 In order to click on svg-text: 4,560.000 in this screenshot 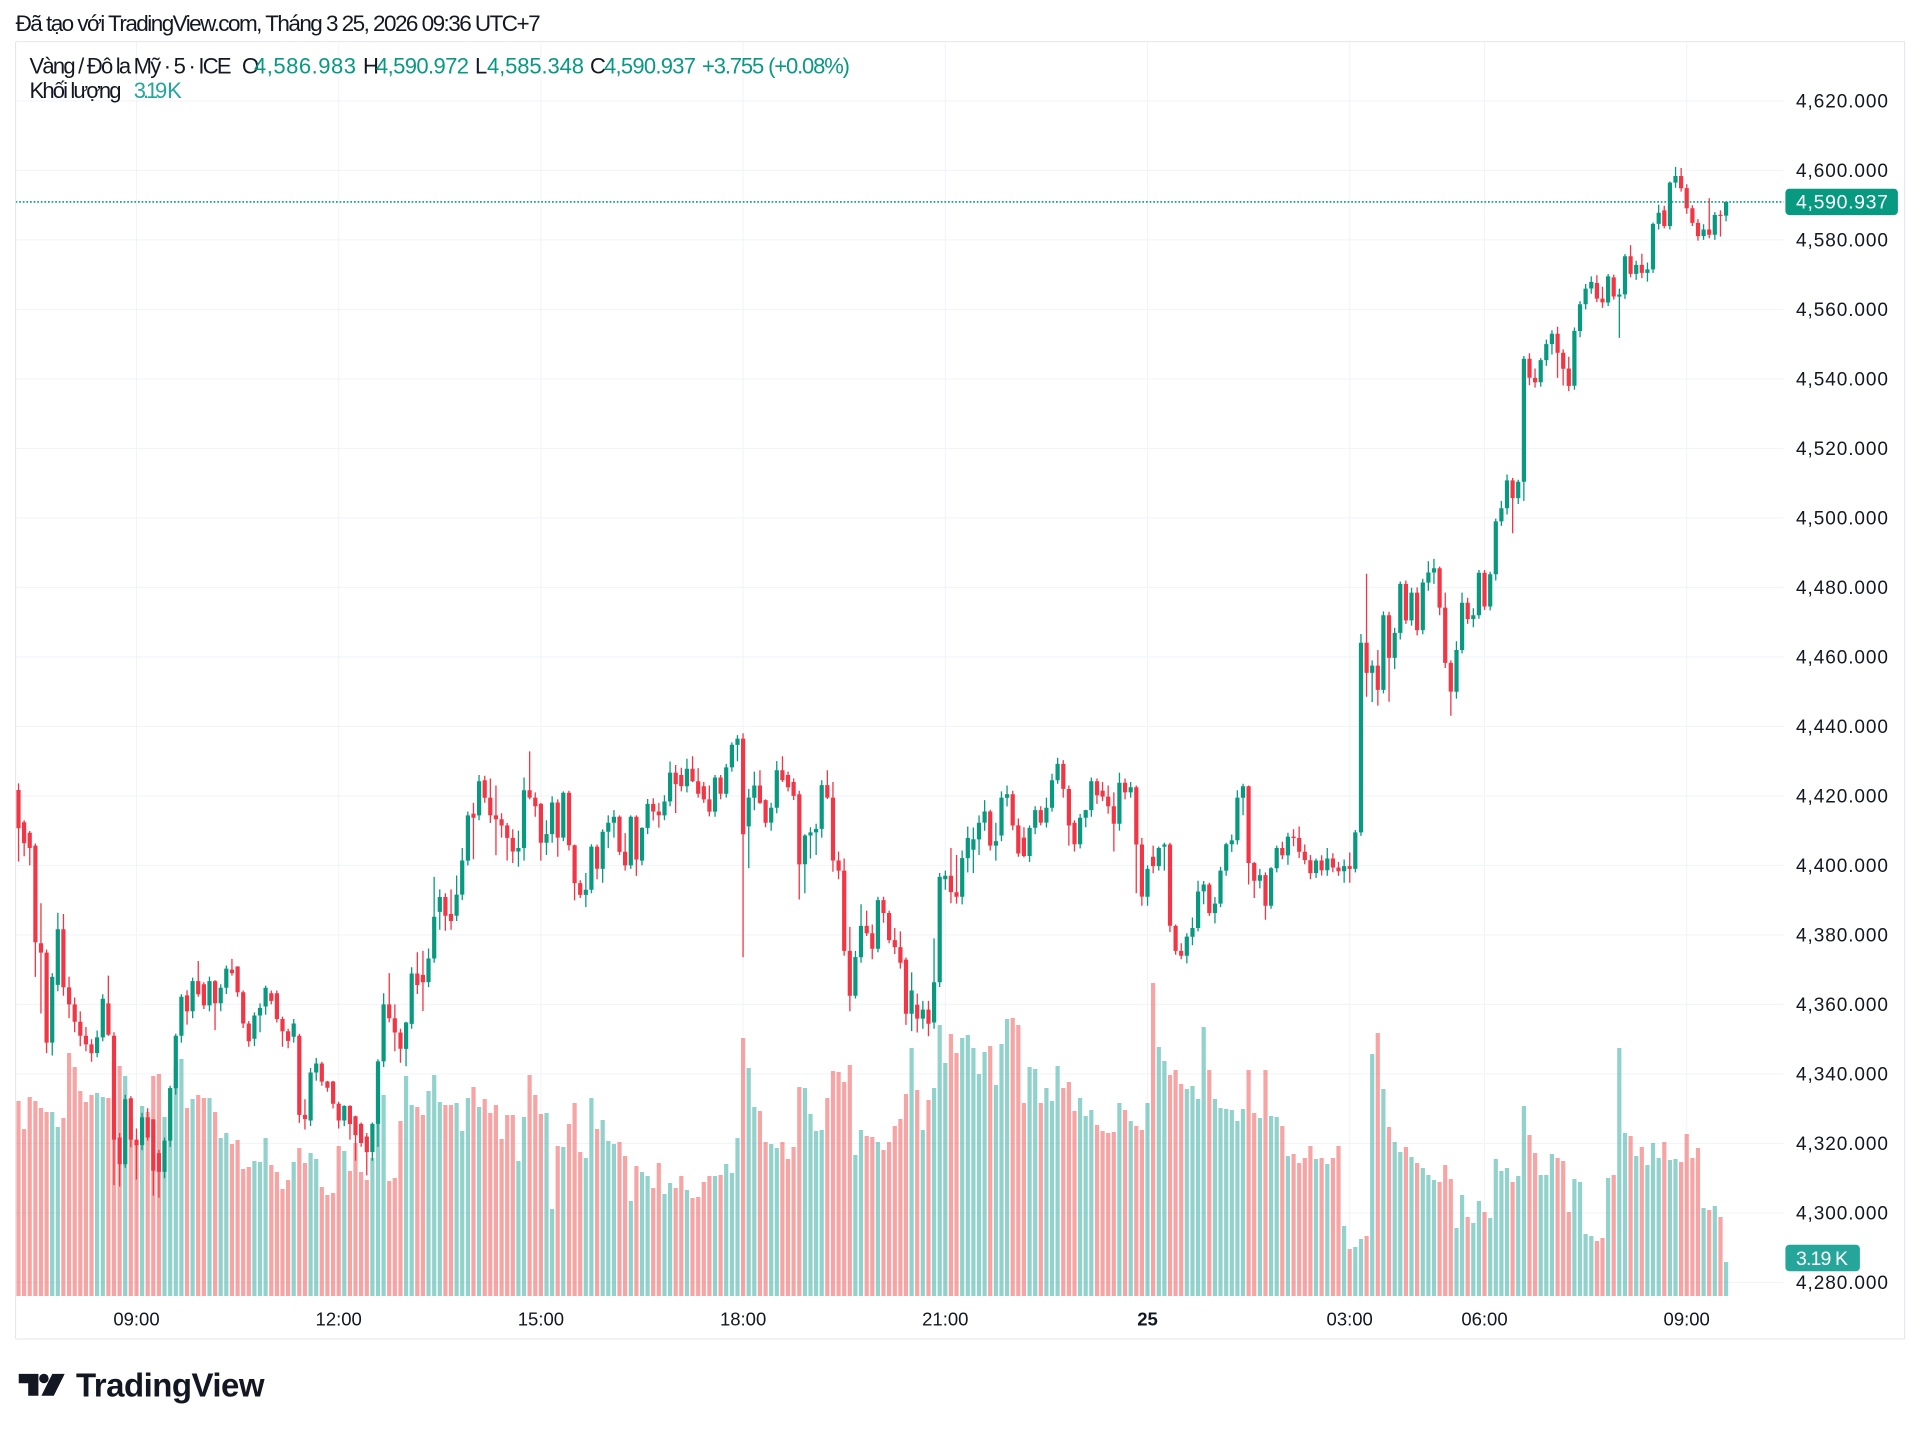, I will do `click(1842, 310)`.